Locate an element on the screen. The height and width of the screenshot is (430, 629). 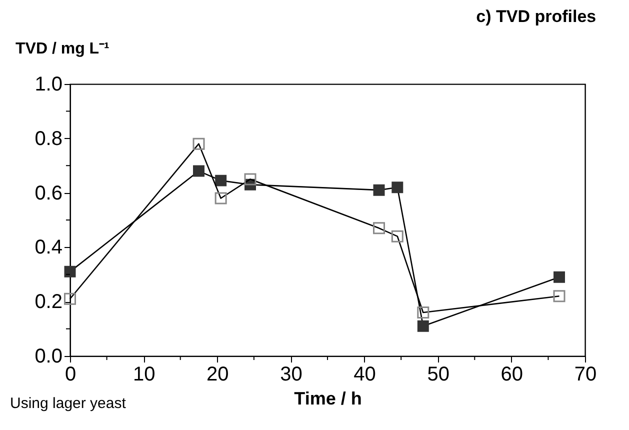
x-tick-label: 0 is located at coordinates (70, 375).